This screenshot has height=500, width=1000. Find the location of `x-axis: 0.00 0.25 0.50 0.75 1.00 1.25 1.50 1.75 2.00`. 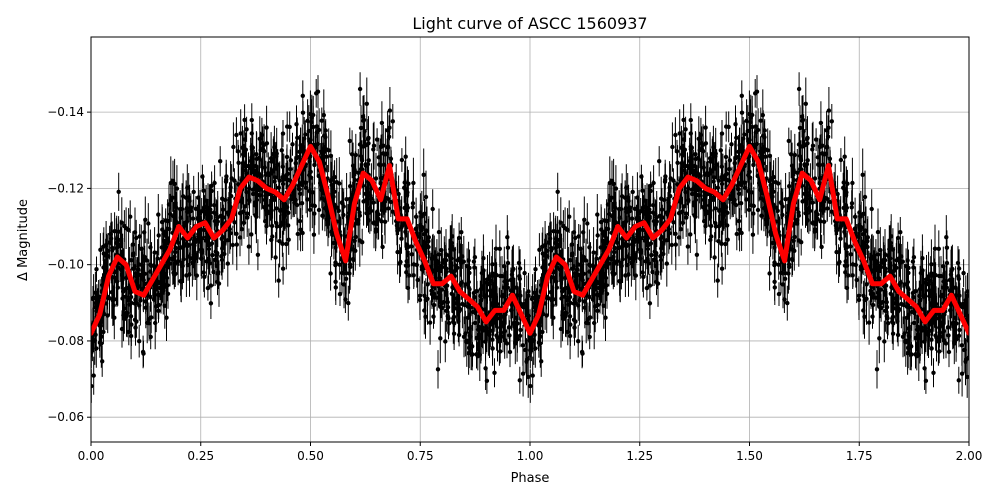

x-axis: 0.00 0.25 0.50 0.75 1.00 1.25 1.50 1.75 2.00 is located at coordinates (530, 452).